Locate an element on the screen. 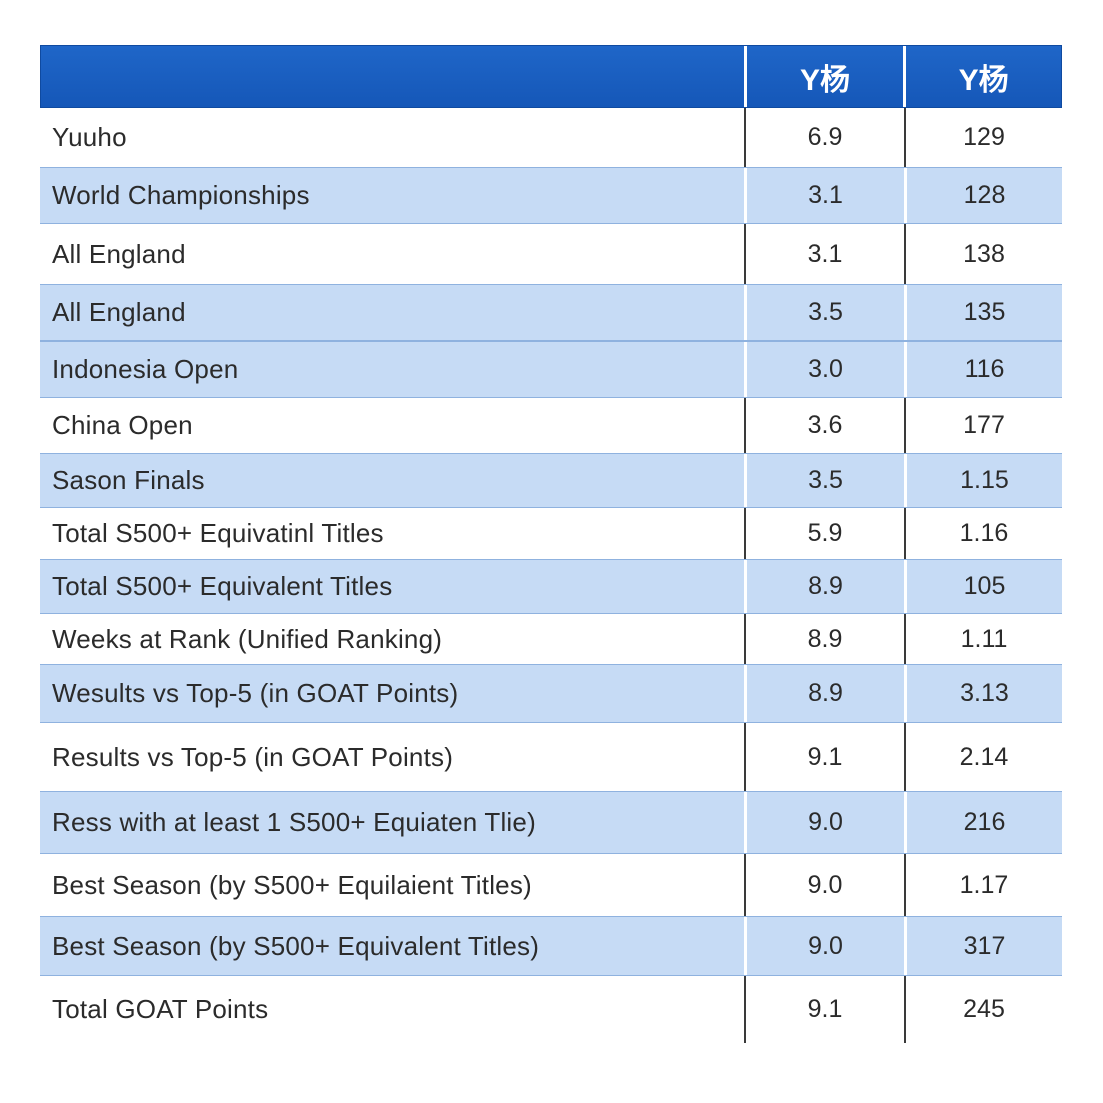 This screenshot has width=1103, height=1103. table-row: Total GOAT Points 9.1 245 is located at coordinates (551, 1009).